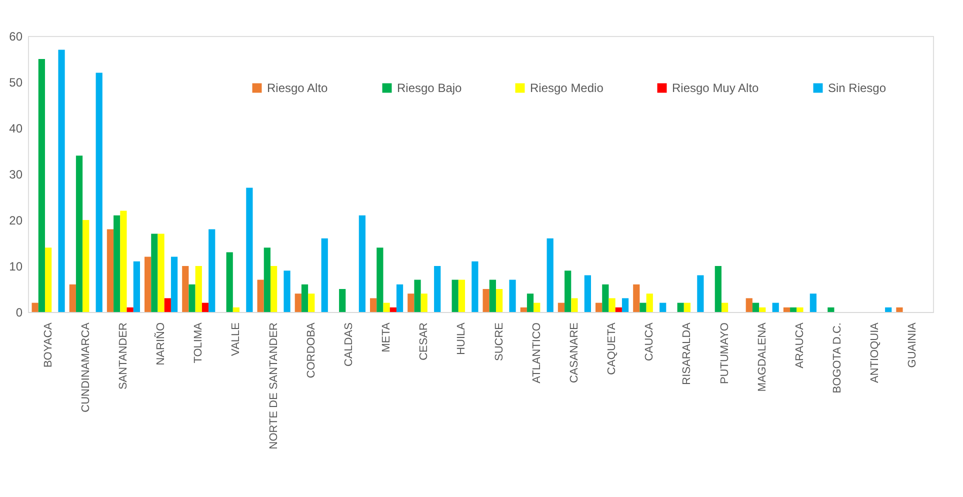  Describe the element at coordinates (348, 344) in the screenshot. I see `x-tick-label: CALDAS` at that location.